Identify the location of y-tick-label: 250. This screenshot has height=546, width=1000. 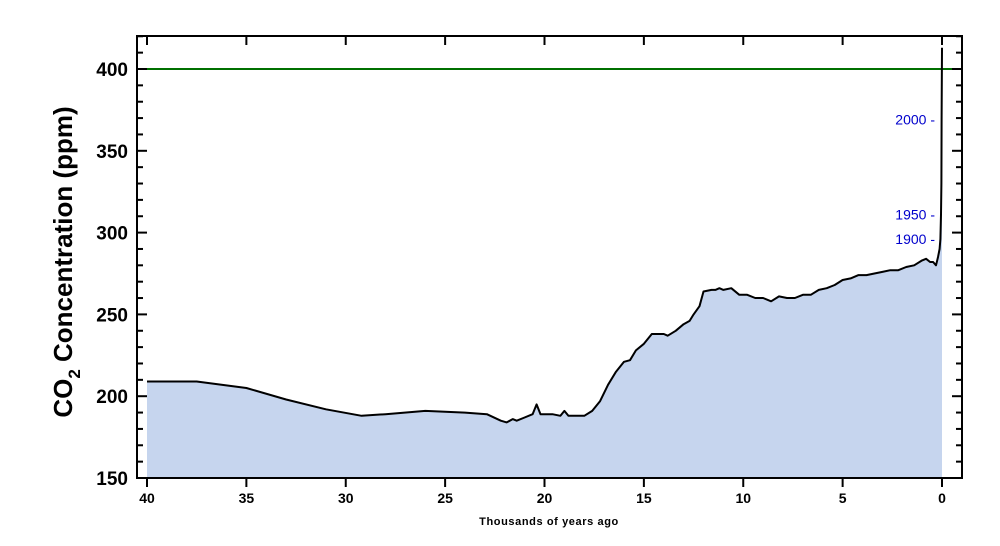
(112, 315).